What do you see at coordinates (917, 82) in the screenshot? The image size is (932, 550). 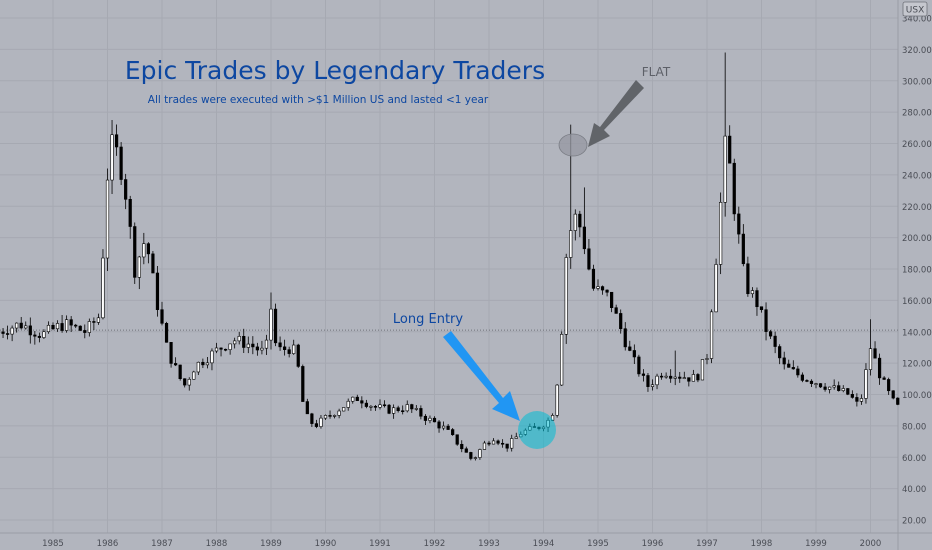 I see `y-tick-label: 300.00` at bounding box center [917, 82].